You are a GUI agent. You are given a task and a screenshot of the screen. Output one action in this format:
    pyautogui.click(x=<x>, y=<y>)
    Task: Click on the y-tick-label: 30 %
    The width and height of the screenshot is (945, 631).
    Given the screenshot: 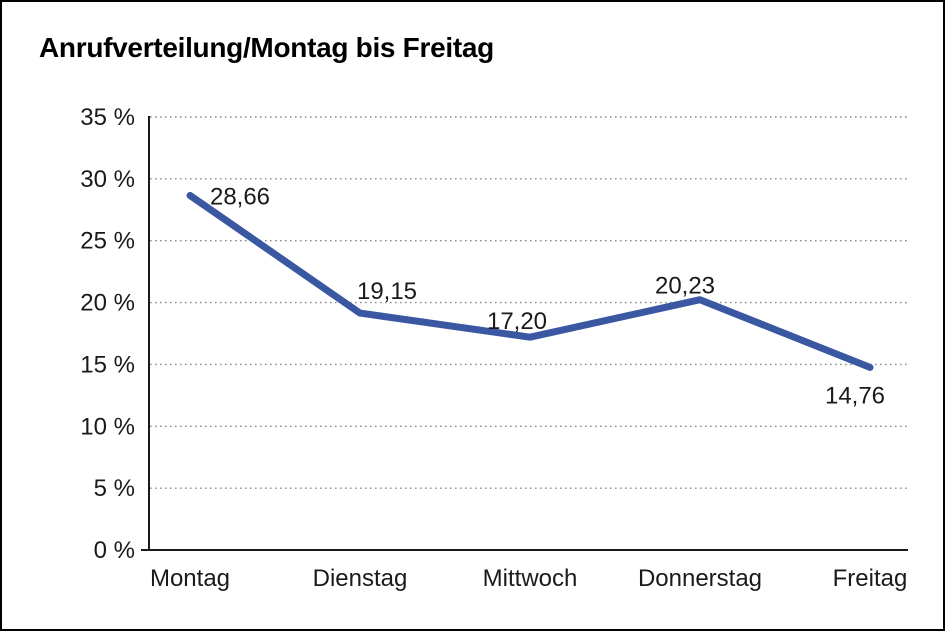 What is the action you would take?
    pyautogui.click(x=107, y=179)
    